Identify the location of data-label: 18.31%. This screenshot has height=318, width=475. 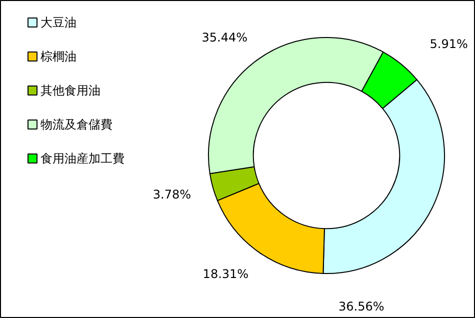
(225, 274).